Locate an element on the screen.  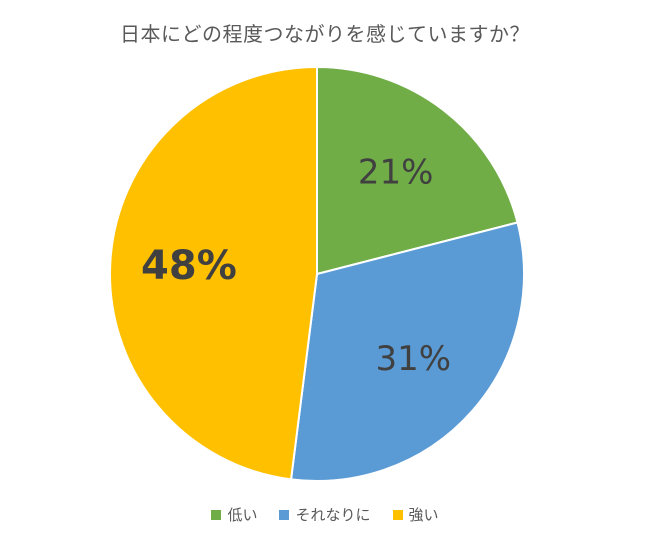
legend: 低い それなりに 強い is located at coordinates (325, 514).